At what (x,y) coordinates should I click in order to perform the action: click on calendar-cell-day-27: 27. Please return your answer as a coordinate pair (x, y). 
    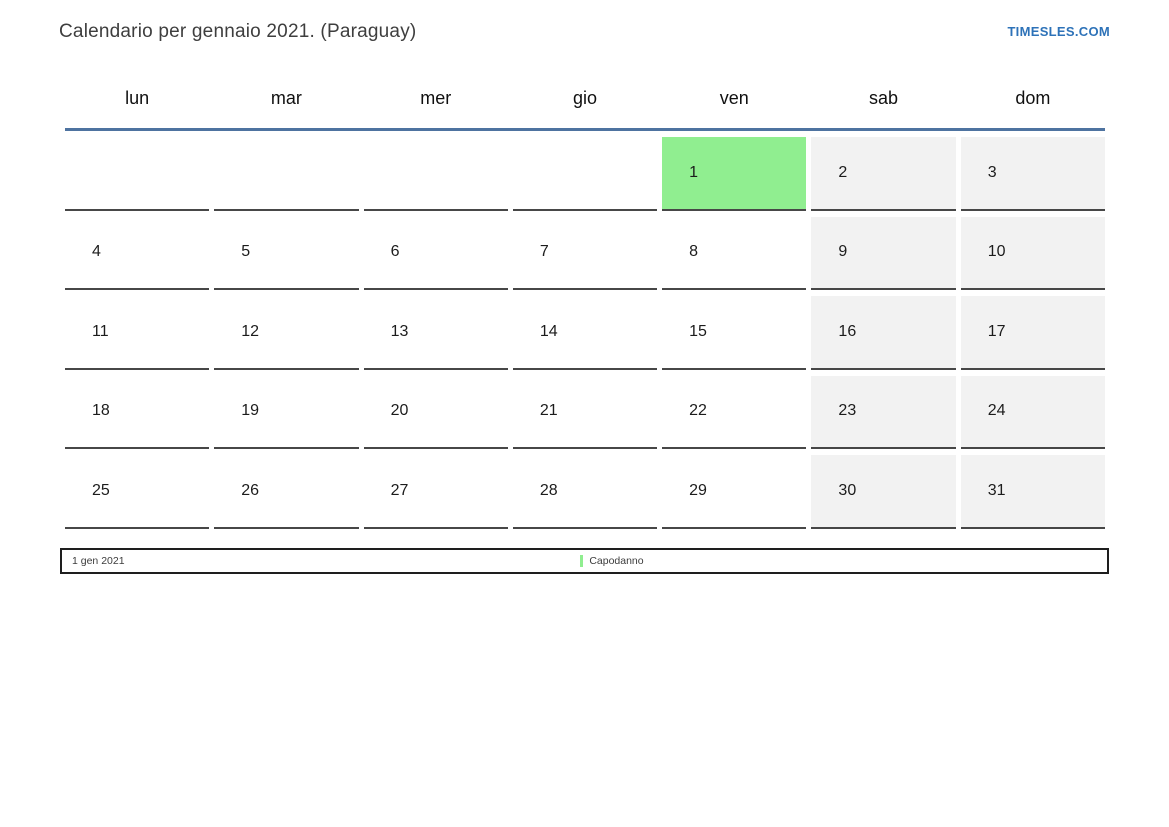
    Looking at the image, I should click on (435, 489).